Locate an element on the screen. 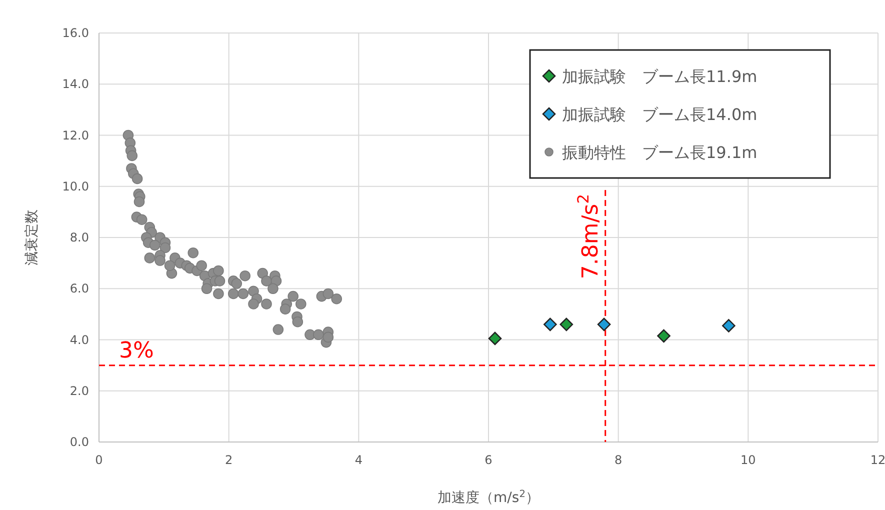 This screenshot has width=885, height=510. y-tick-label: 4.0 is located at coordinates (79, 339).